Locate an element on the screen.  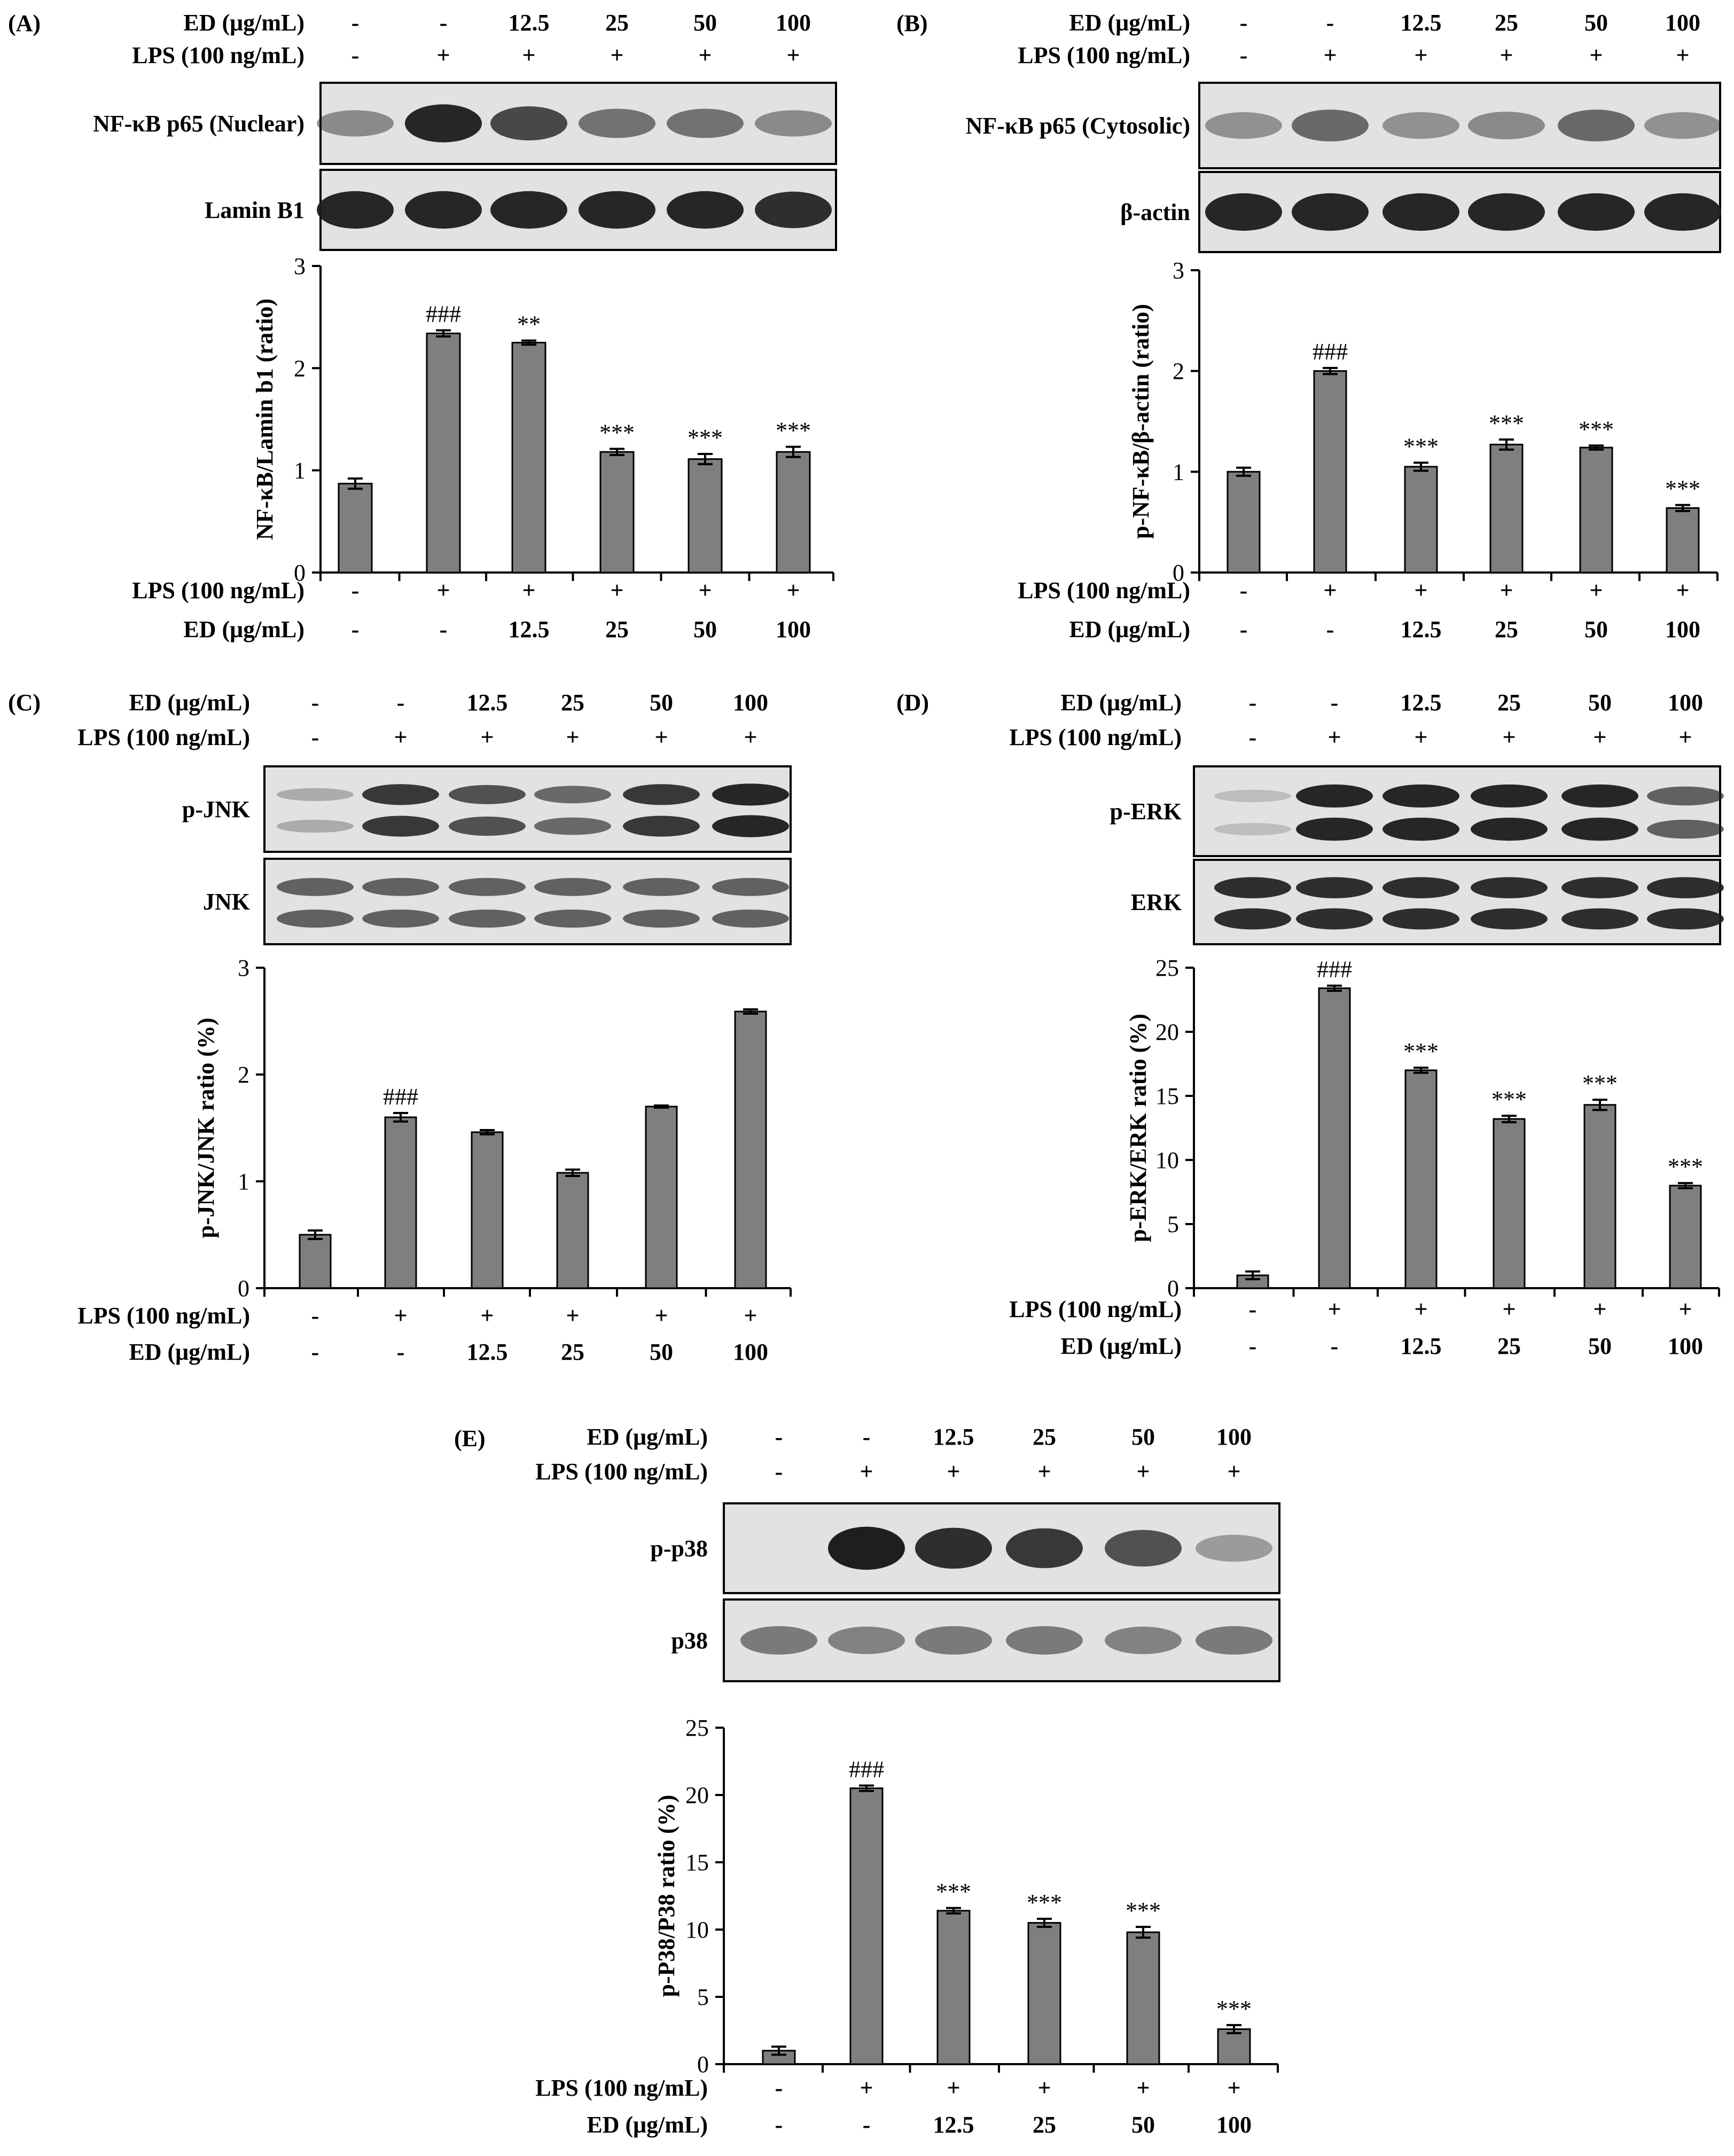
western-blot: p-JNK is located at coordinates (487, 809).